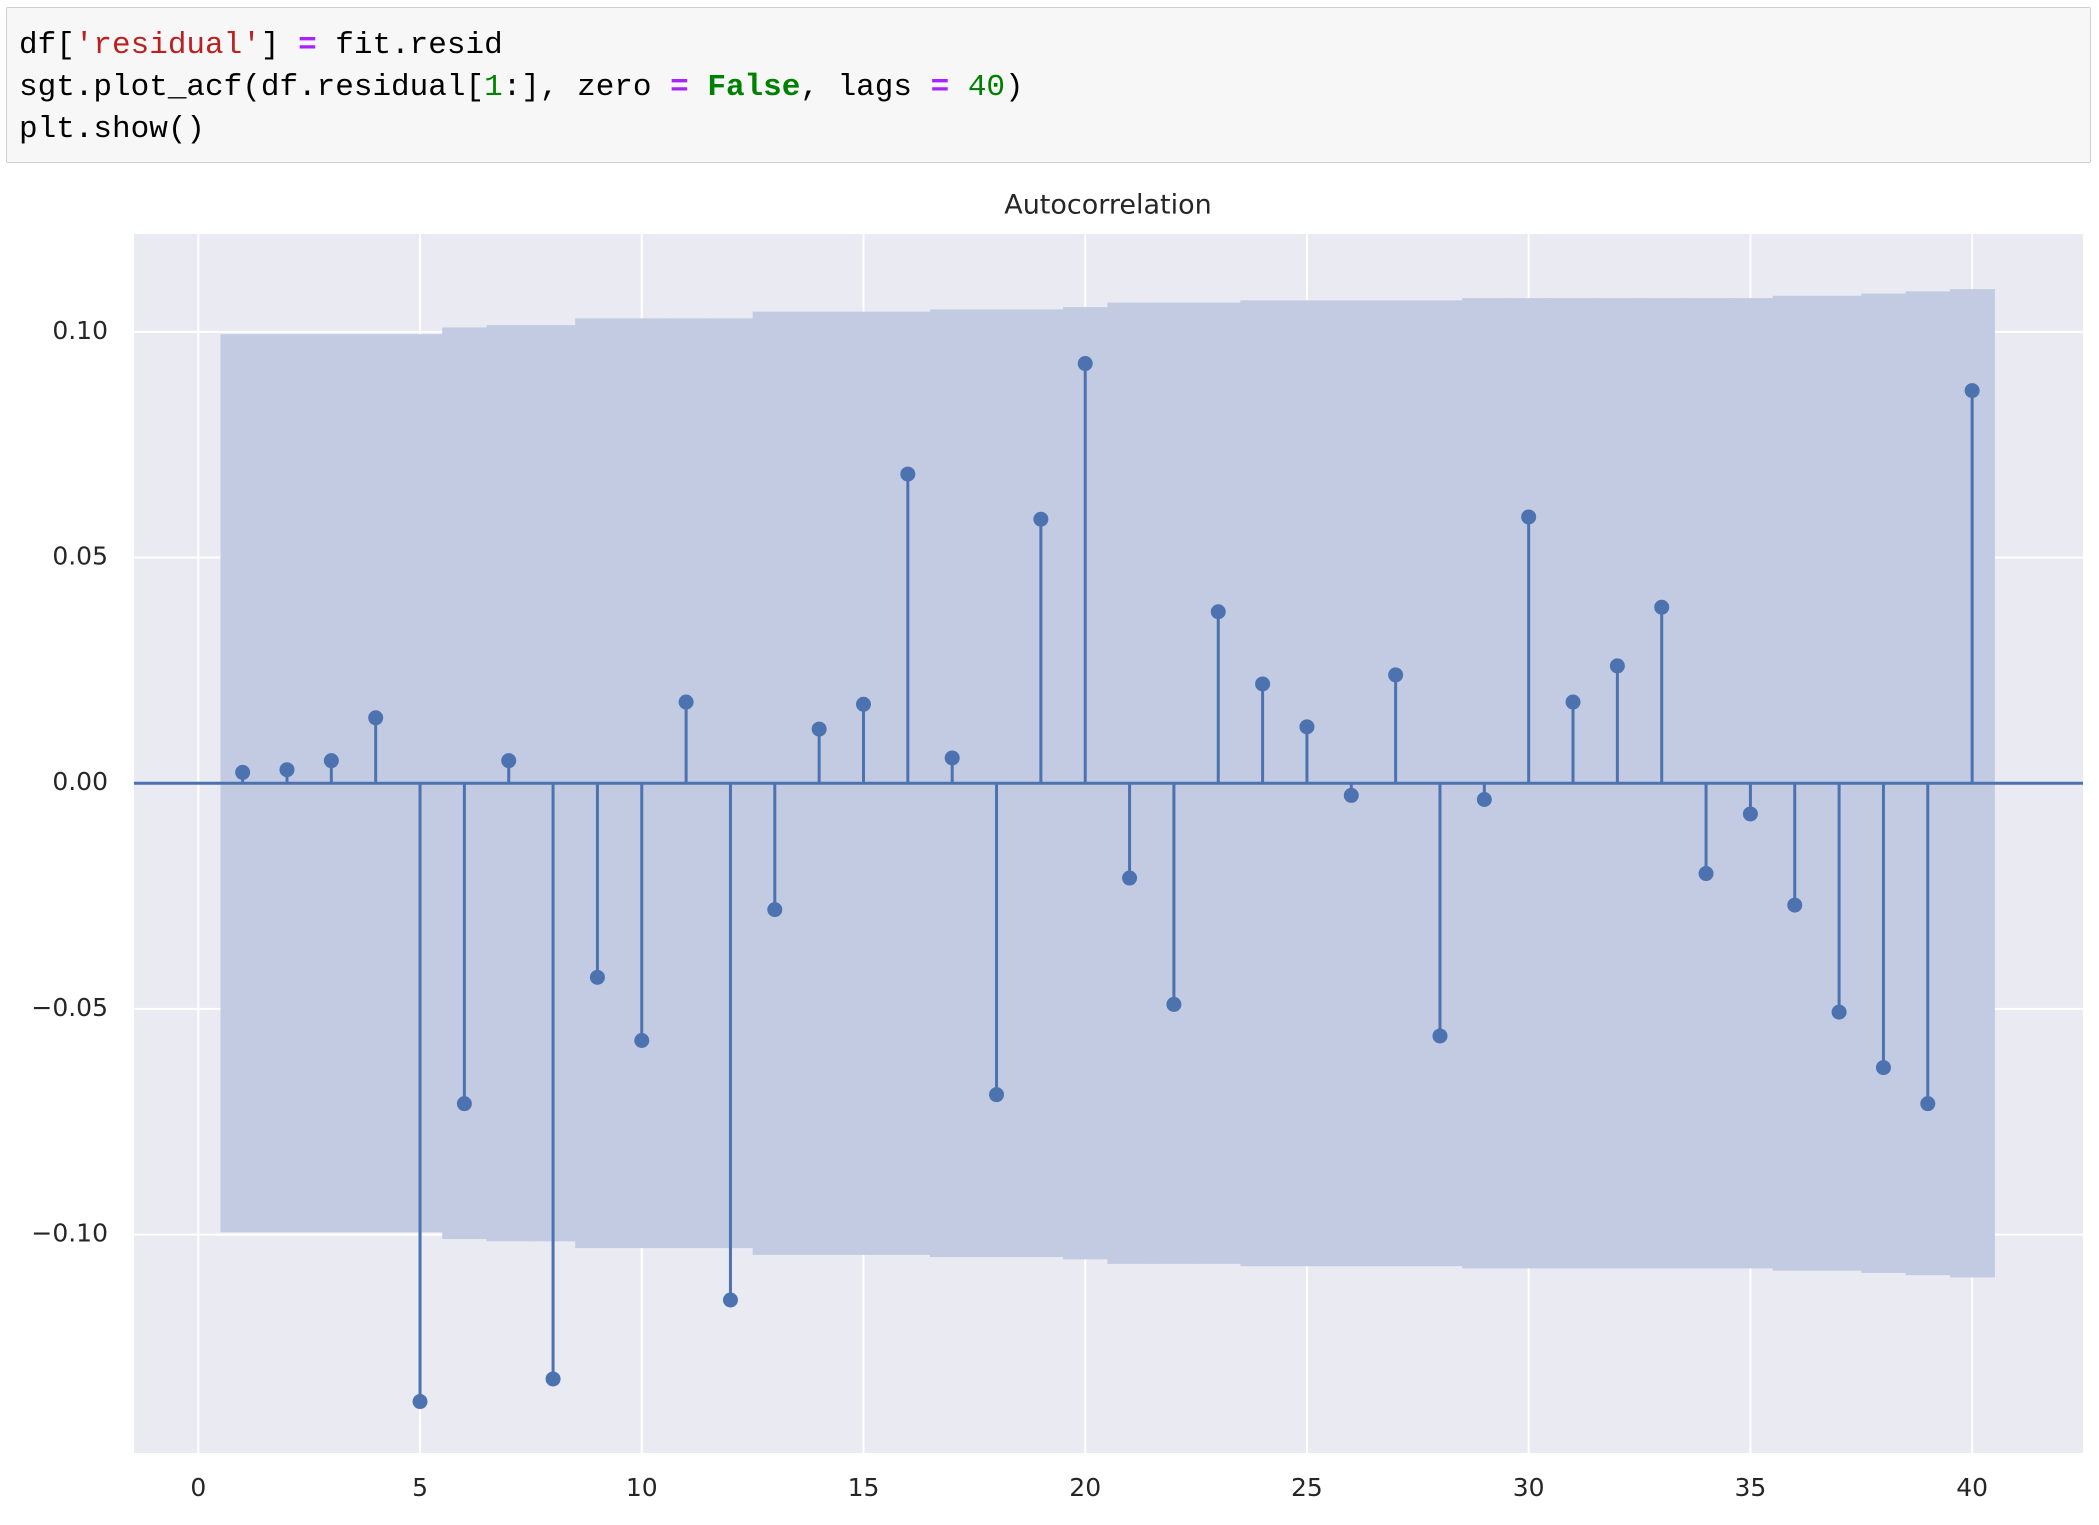 The image size is (2099, 1525). I want to click on code-line: df['residual'] = fit.resid, so click(261, 46).